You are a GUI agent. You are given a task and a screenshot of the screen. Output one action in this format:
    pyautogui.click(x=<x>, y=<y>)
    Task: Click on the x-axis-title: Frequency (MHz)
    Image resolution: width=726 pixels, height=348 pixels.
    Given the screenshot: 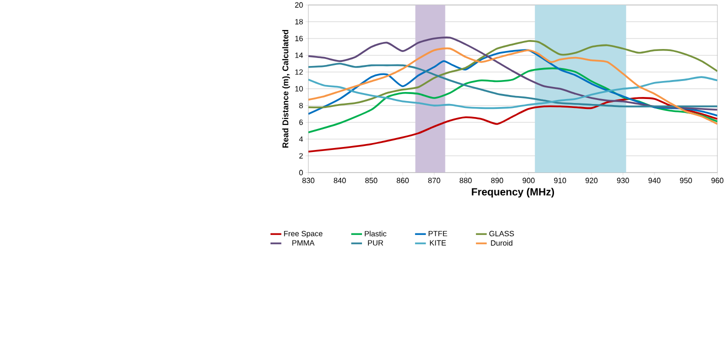 What is the action you would take?
    pyautogui.click(x=513, y=193)
    